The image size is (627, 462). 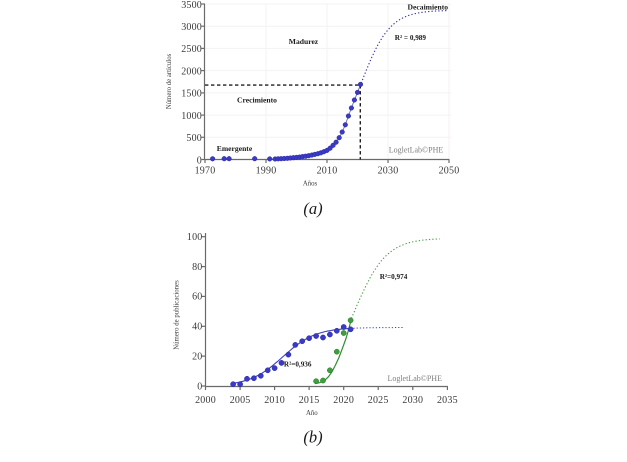 What do you see at coordinates (257, 99) in the screenshot?
I see `svg-text: Crecimiento` at bounding box center [257, 99].